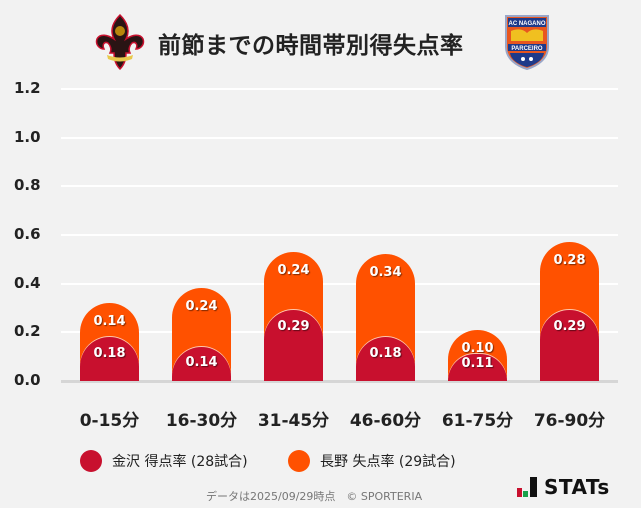 This screenshot has height=508, width=641. Describe the element at coordinates (477, 421) in the screenshot. I see `x-tick-label: 61-75分` at that location.